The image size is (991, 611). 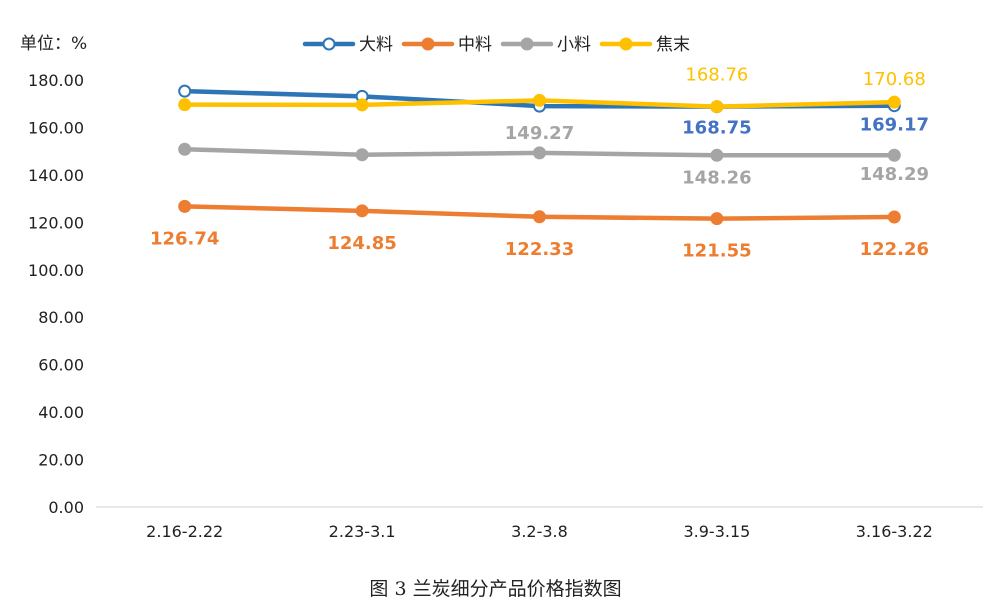 I want to click on y-tick-label: 140.00, so click(x=56, y=175).